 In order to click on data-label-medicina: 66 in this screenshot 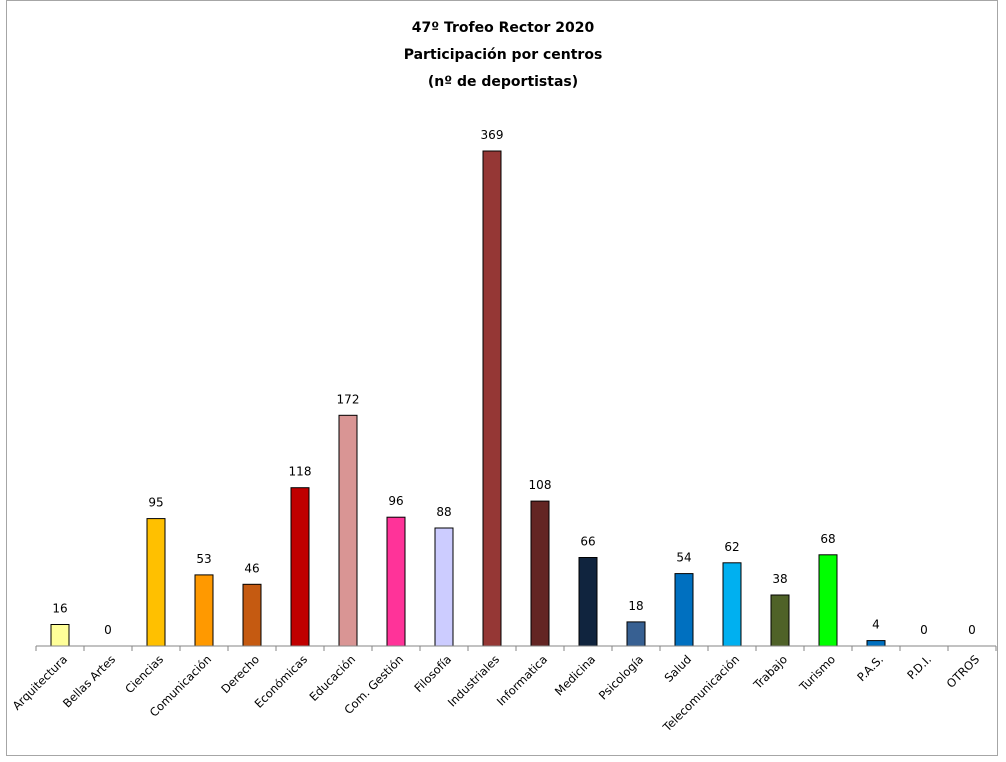, I will do `click(587, 542)`.